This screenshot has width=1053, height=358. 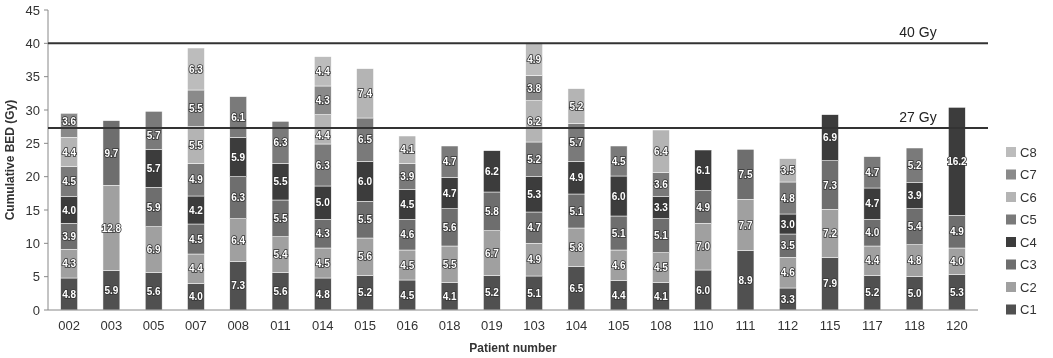 What do you see at coordinates (69, 325) in the screenshot?
I see `x-tick-label: 002` at bounding box center [69, 325].